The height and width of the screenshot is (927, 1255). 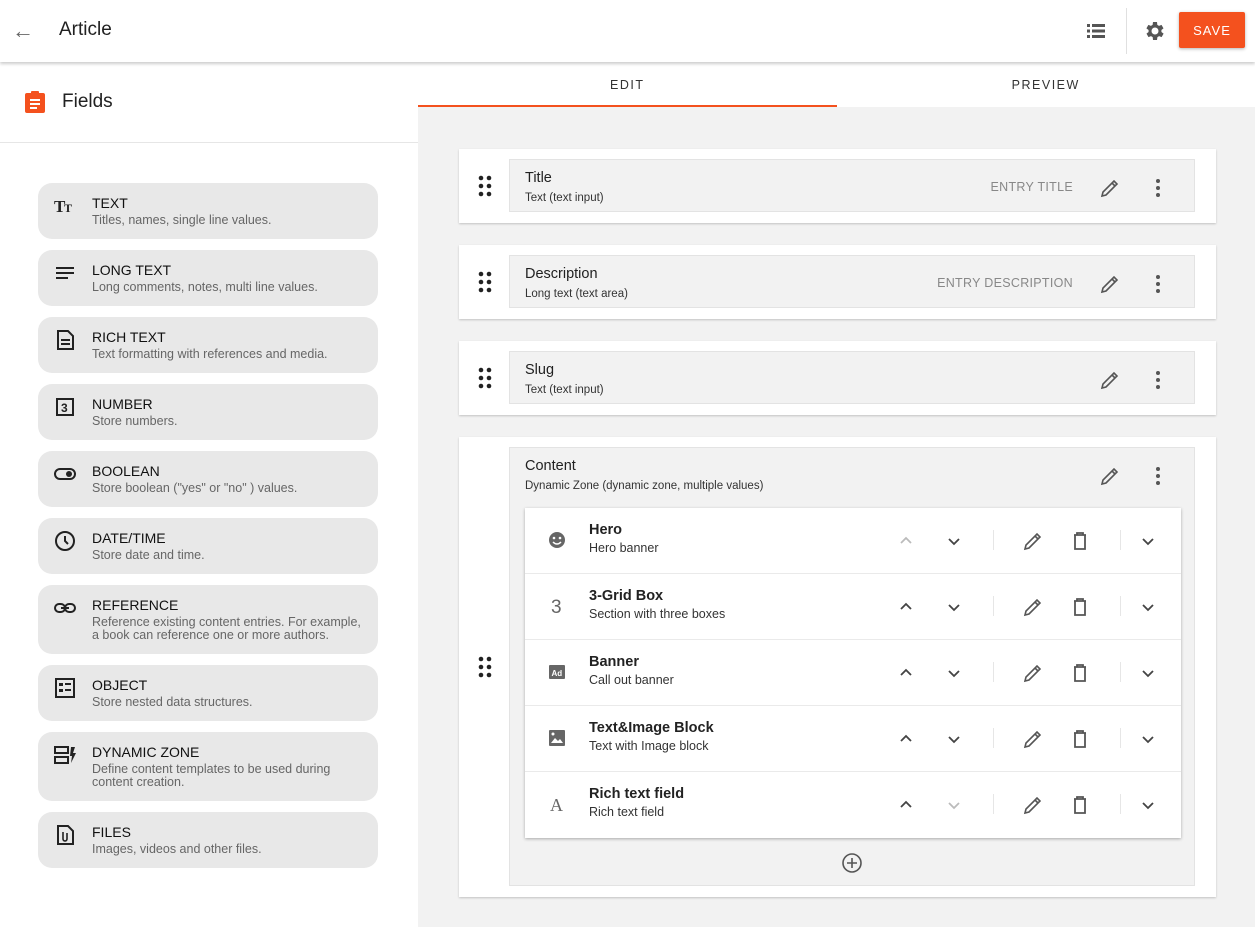 What do you see at coordinates (557, 738) in the screenshot?
I see `image-icon` at bounding box center [557, 738].